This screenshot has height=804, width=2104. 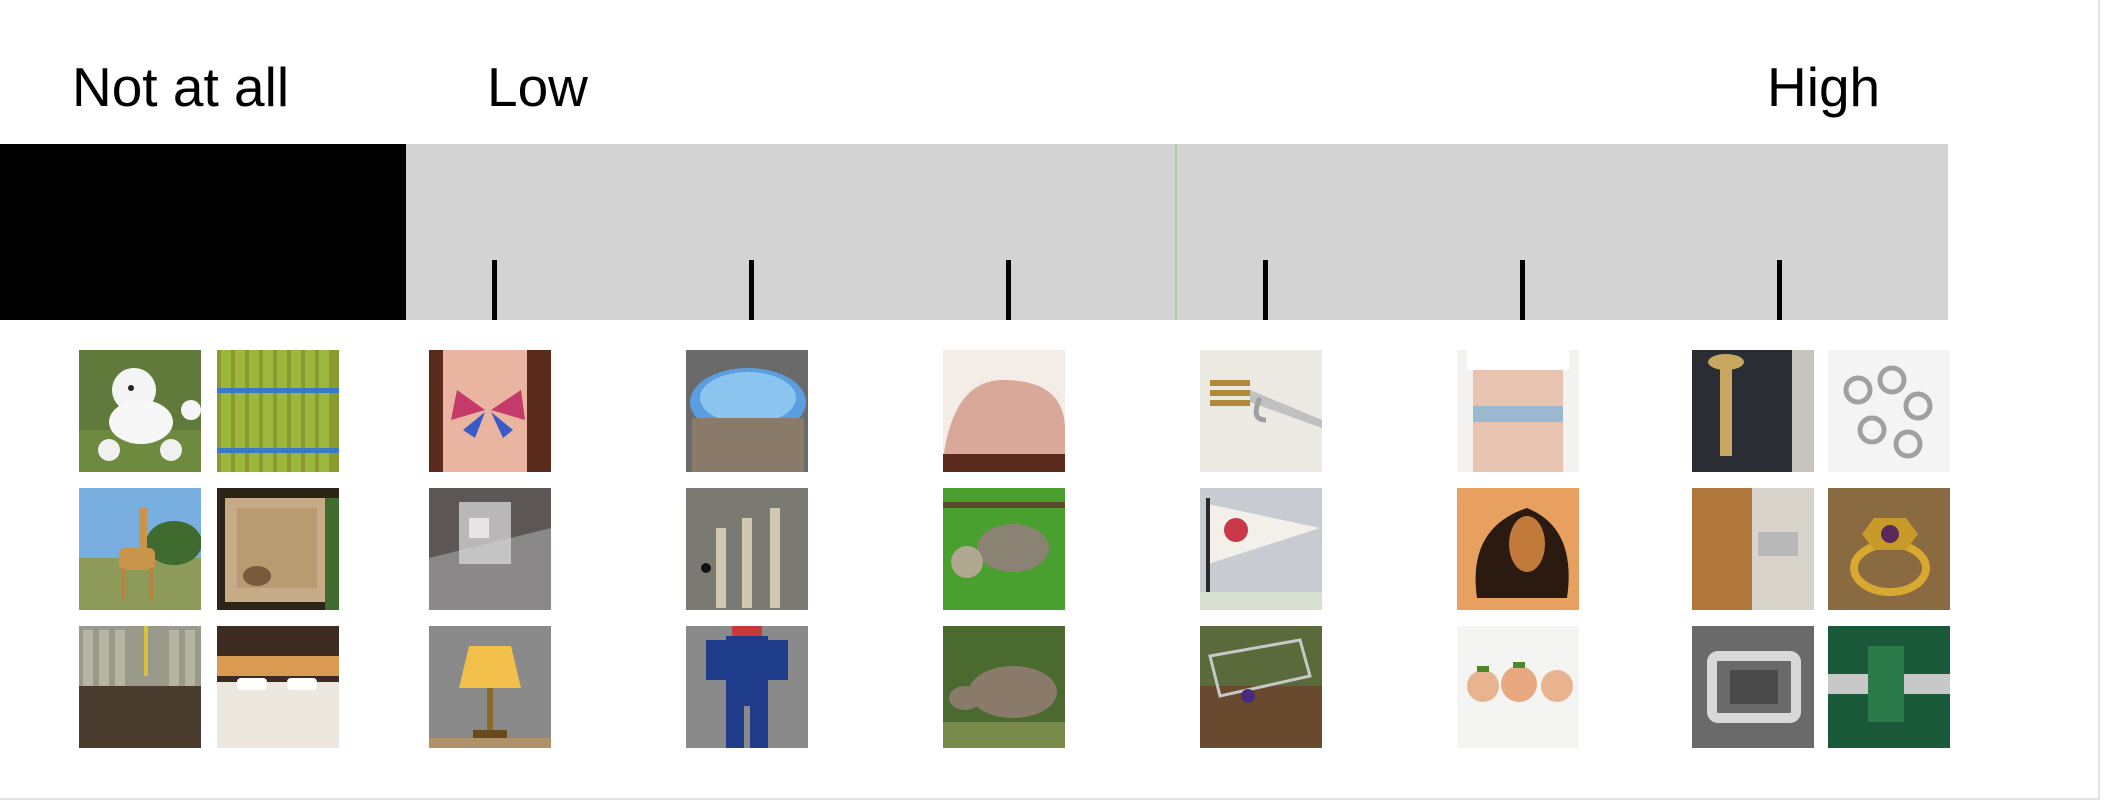 I want to click on garter-image, so click(x=1518, y=411).